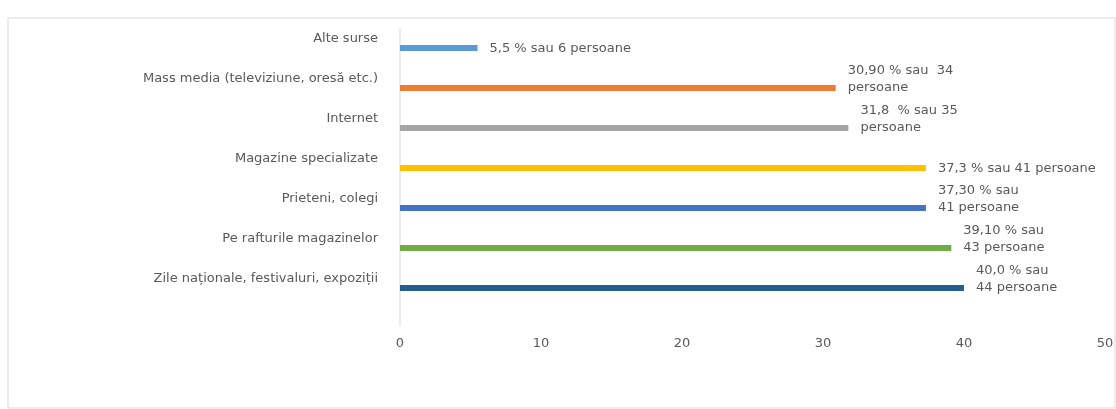 The width and height of the screenshot is (1116, 409). What do you see at coordinates (978, 198) in the screenshot?
I see `data-label: 37,30 % sau 41 persoane` at bounding box center [978, 198].